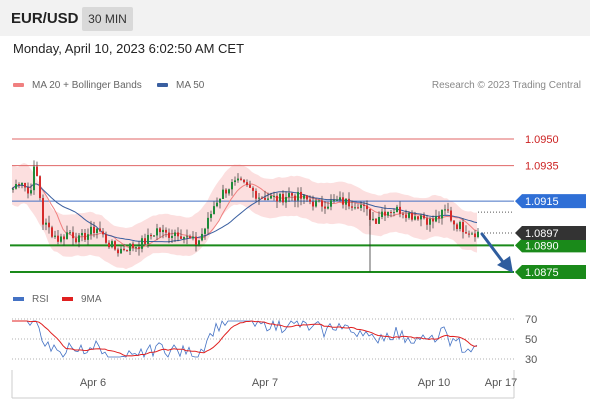  Describe the element at coordinates (542, 167) in the screenshot. I see `resistance-1-label: 1.0935` at that location.